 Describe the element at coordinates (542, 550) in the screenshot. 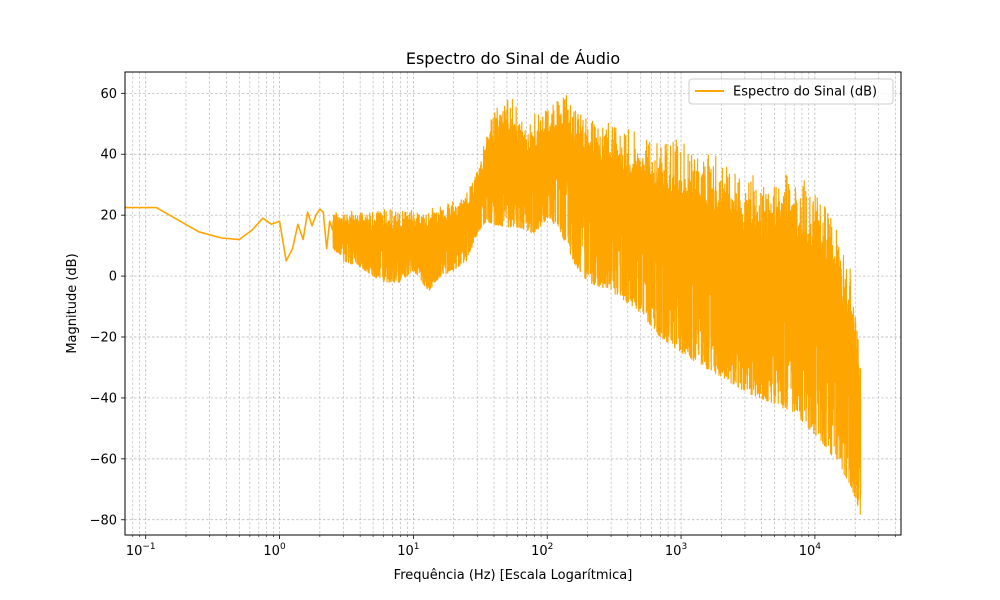

I see `x-tick-label: 10²` at that location.